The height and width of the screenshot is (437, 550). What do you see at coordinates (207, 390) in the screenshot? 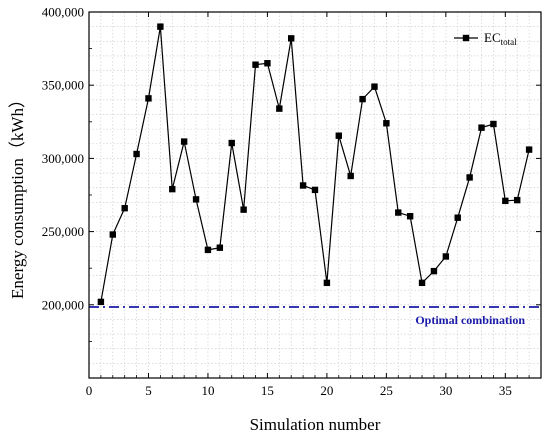
I see `x-tick-label: 10` at bounding box center [207, 390].